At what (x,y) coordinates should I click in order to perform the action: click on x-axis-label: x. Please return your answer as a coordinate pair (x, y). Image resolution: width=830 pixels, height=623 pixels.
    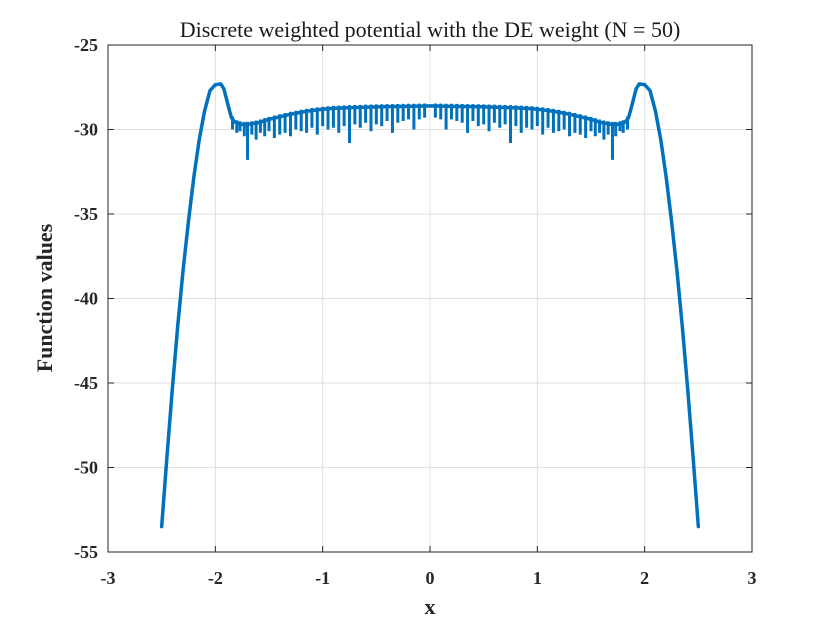
    Looking at the image, I should click on (430, 606).